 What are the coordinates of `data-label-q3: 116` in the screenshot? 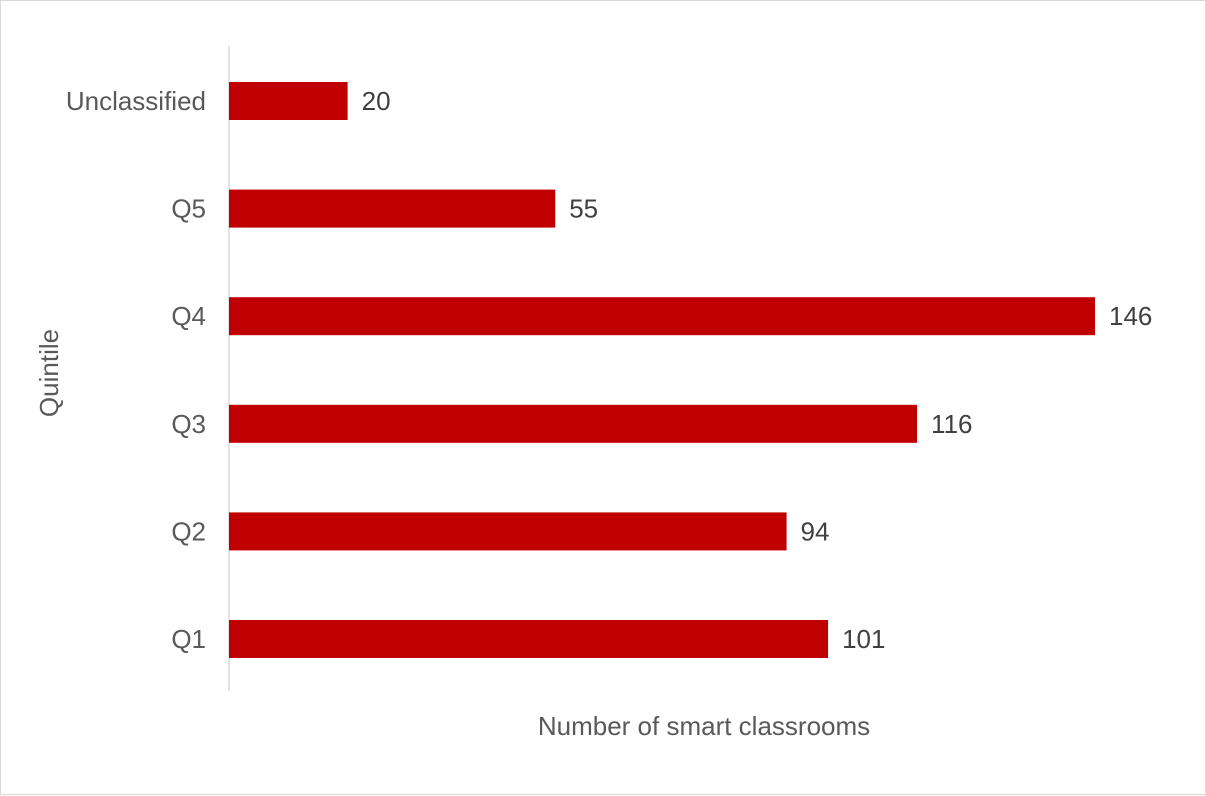 It's located at (951, 424).